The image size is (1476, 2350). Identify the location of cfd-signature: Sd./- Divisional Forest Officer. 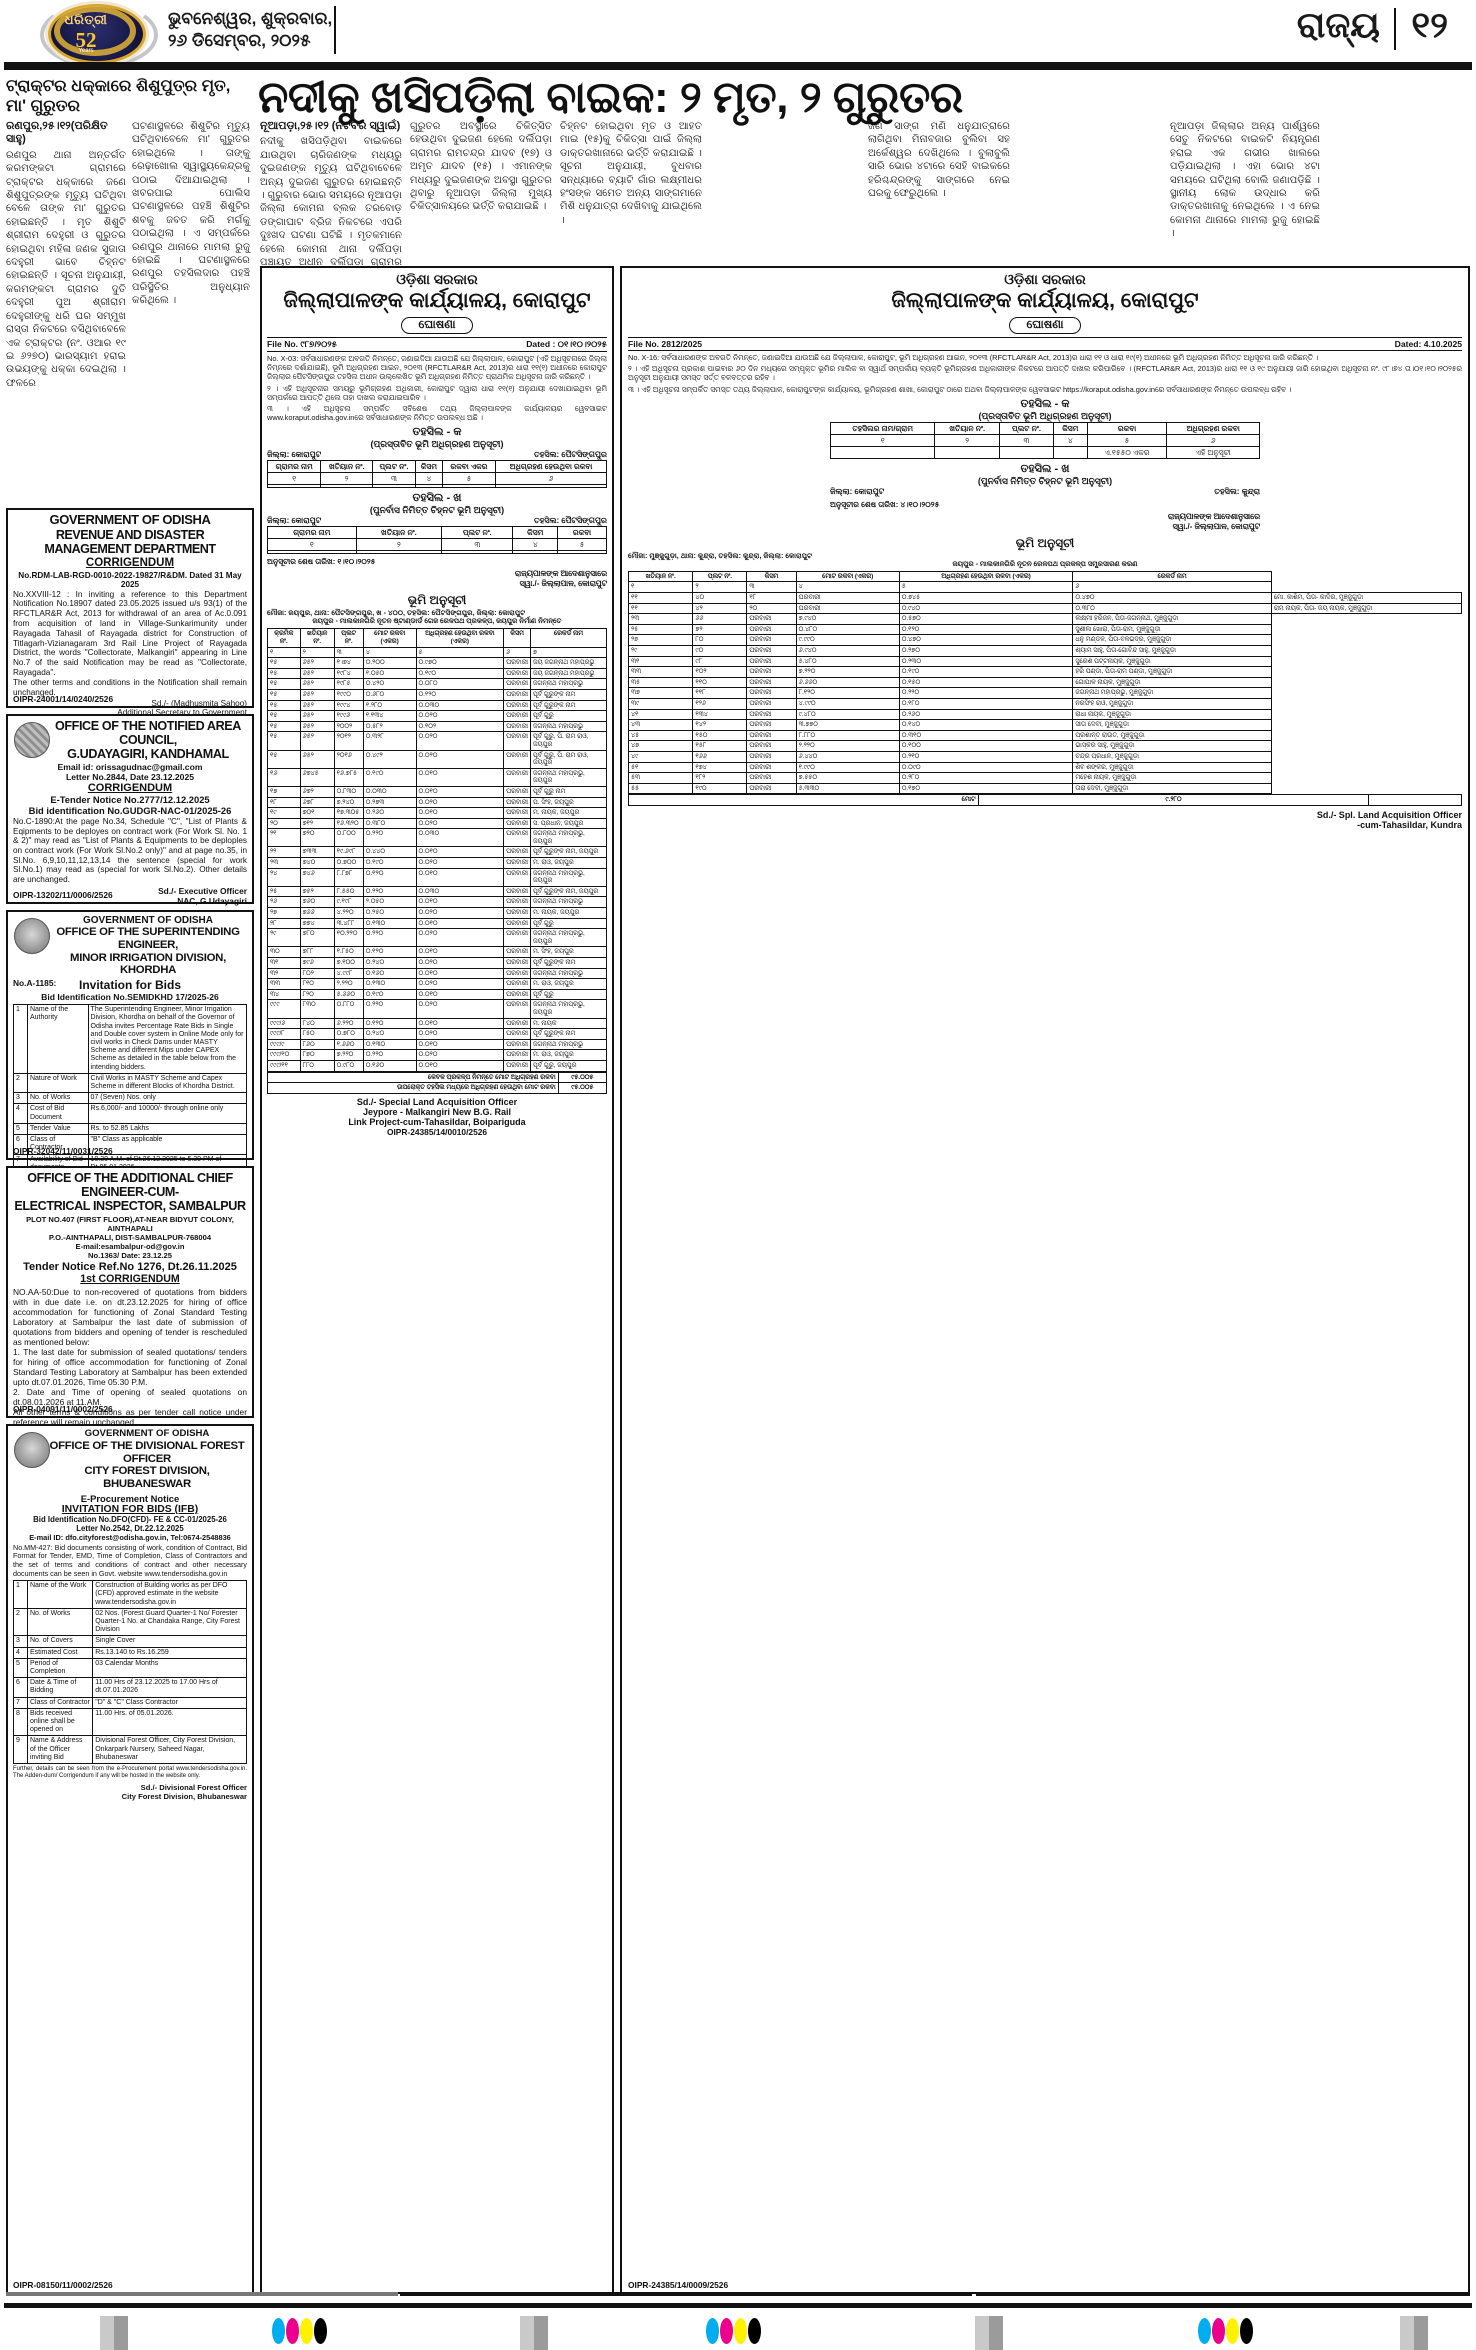
(193, 1787).